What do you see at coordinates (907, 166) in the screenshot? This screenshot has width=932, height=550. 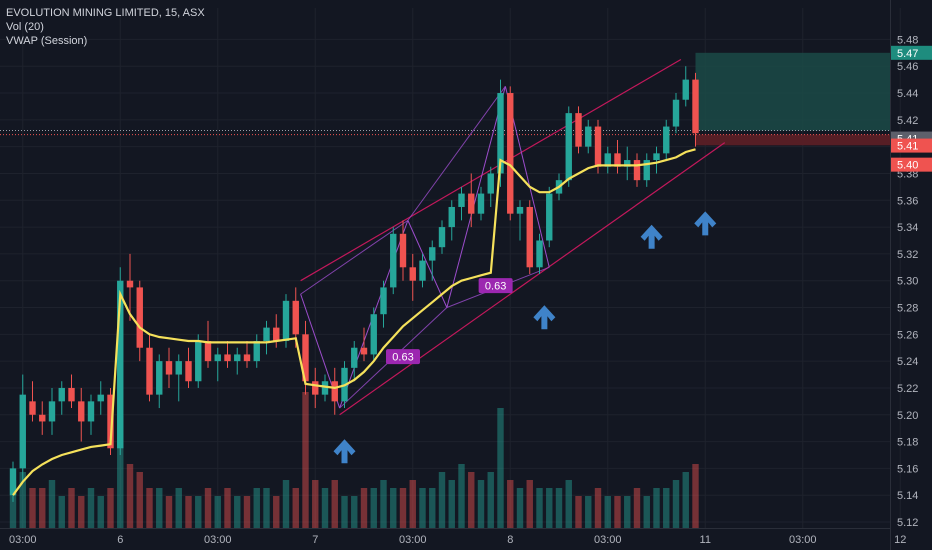 I see `price-axis-label: 5.40` at bounding box center [907, 166].